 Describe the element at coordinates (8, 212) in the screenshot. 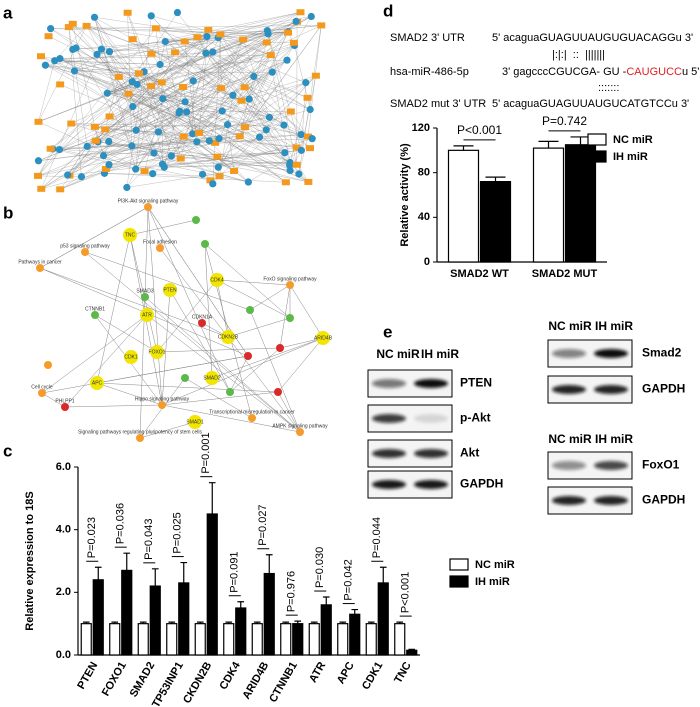

I see `panel-label: b` at that location.